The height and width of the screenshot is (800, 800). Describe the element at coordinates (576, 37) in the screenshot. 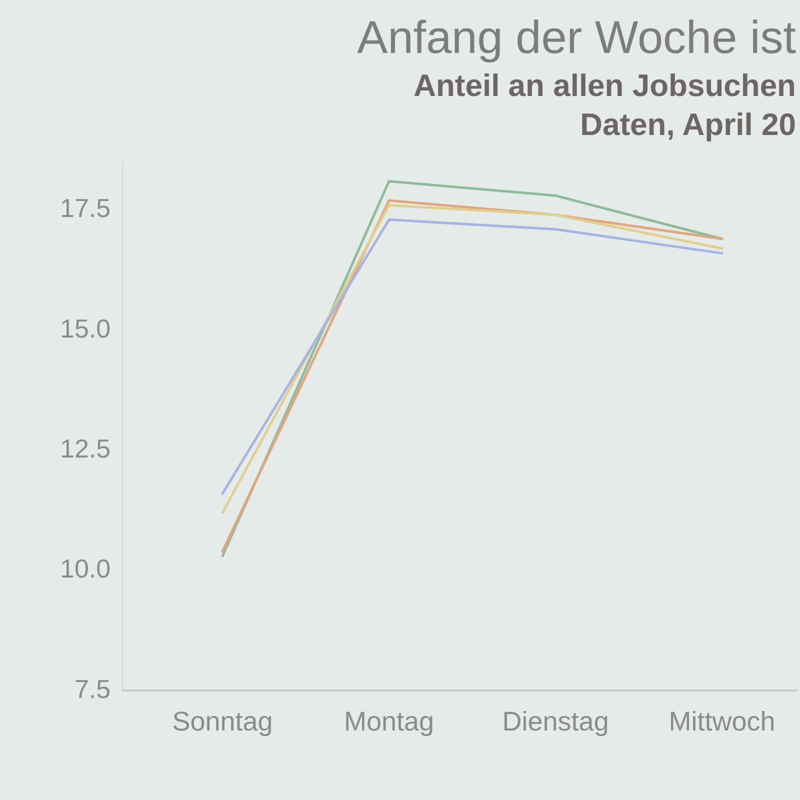

I see `chart-title: Anfang der Woche ist` at that location.